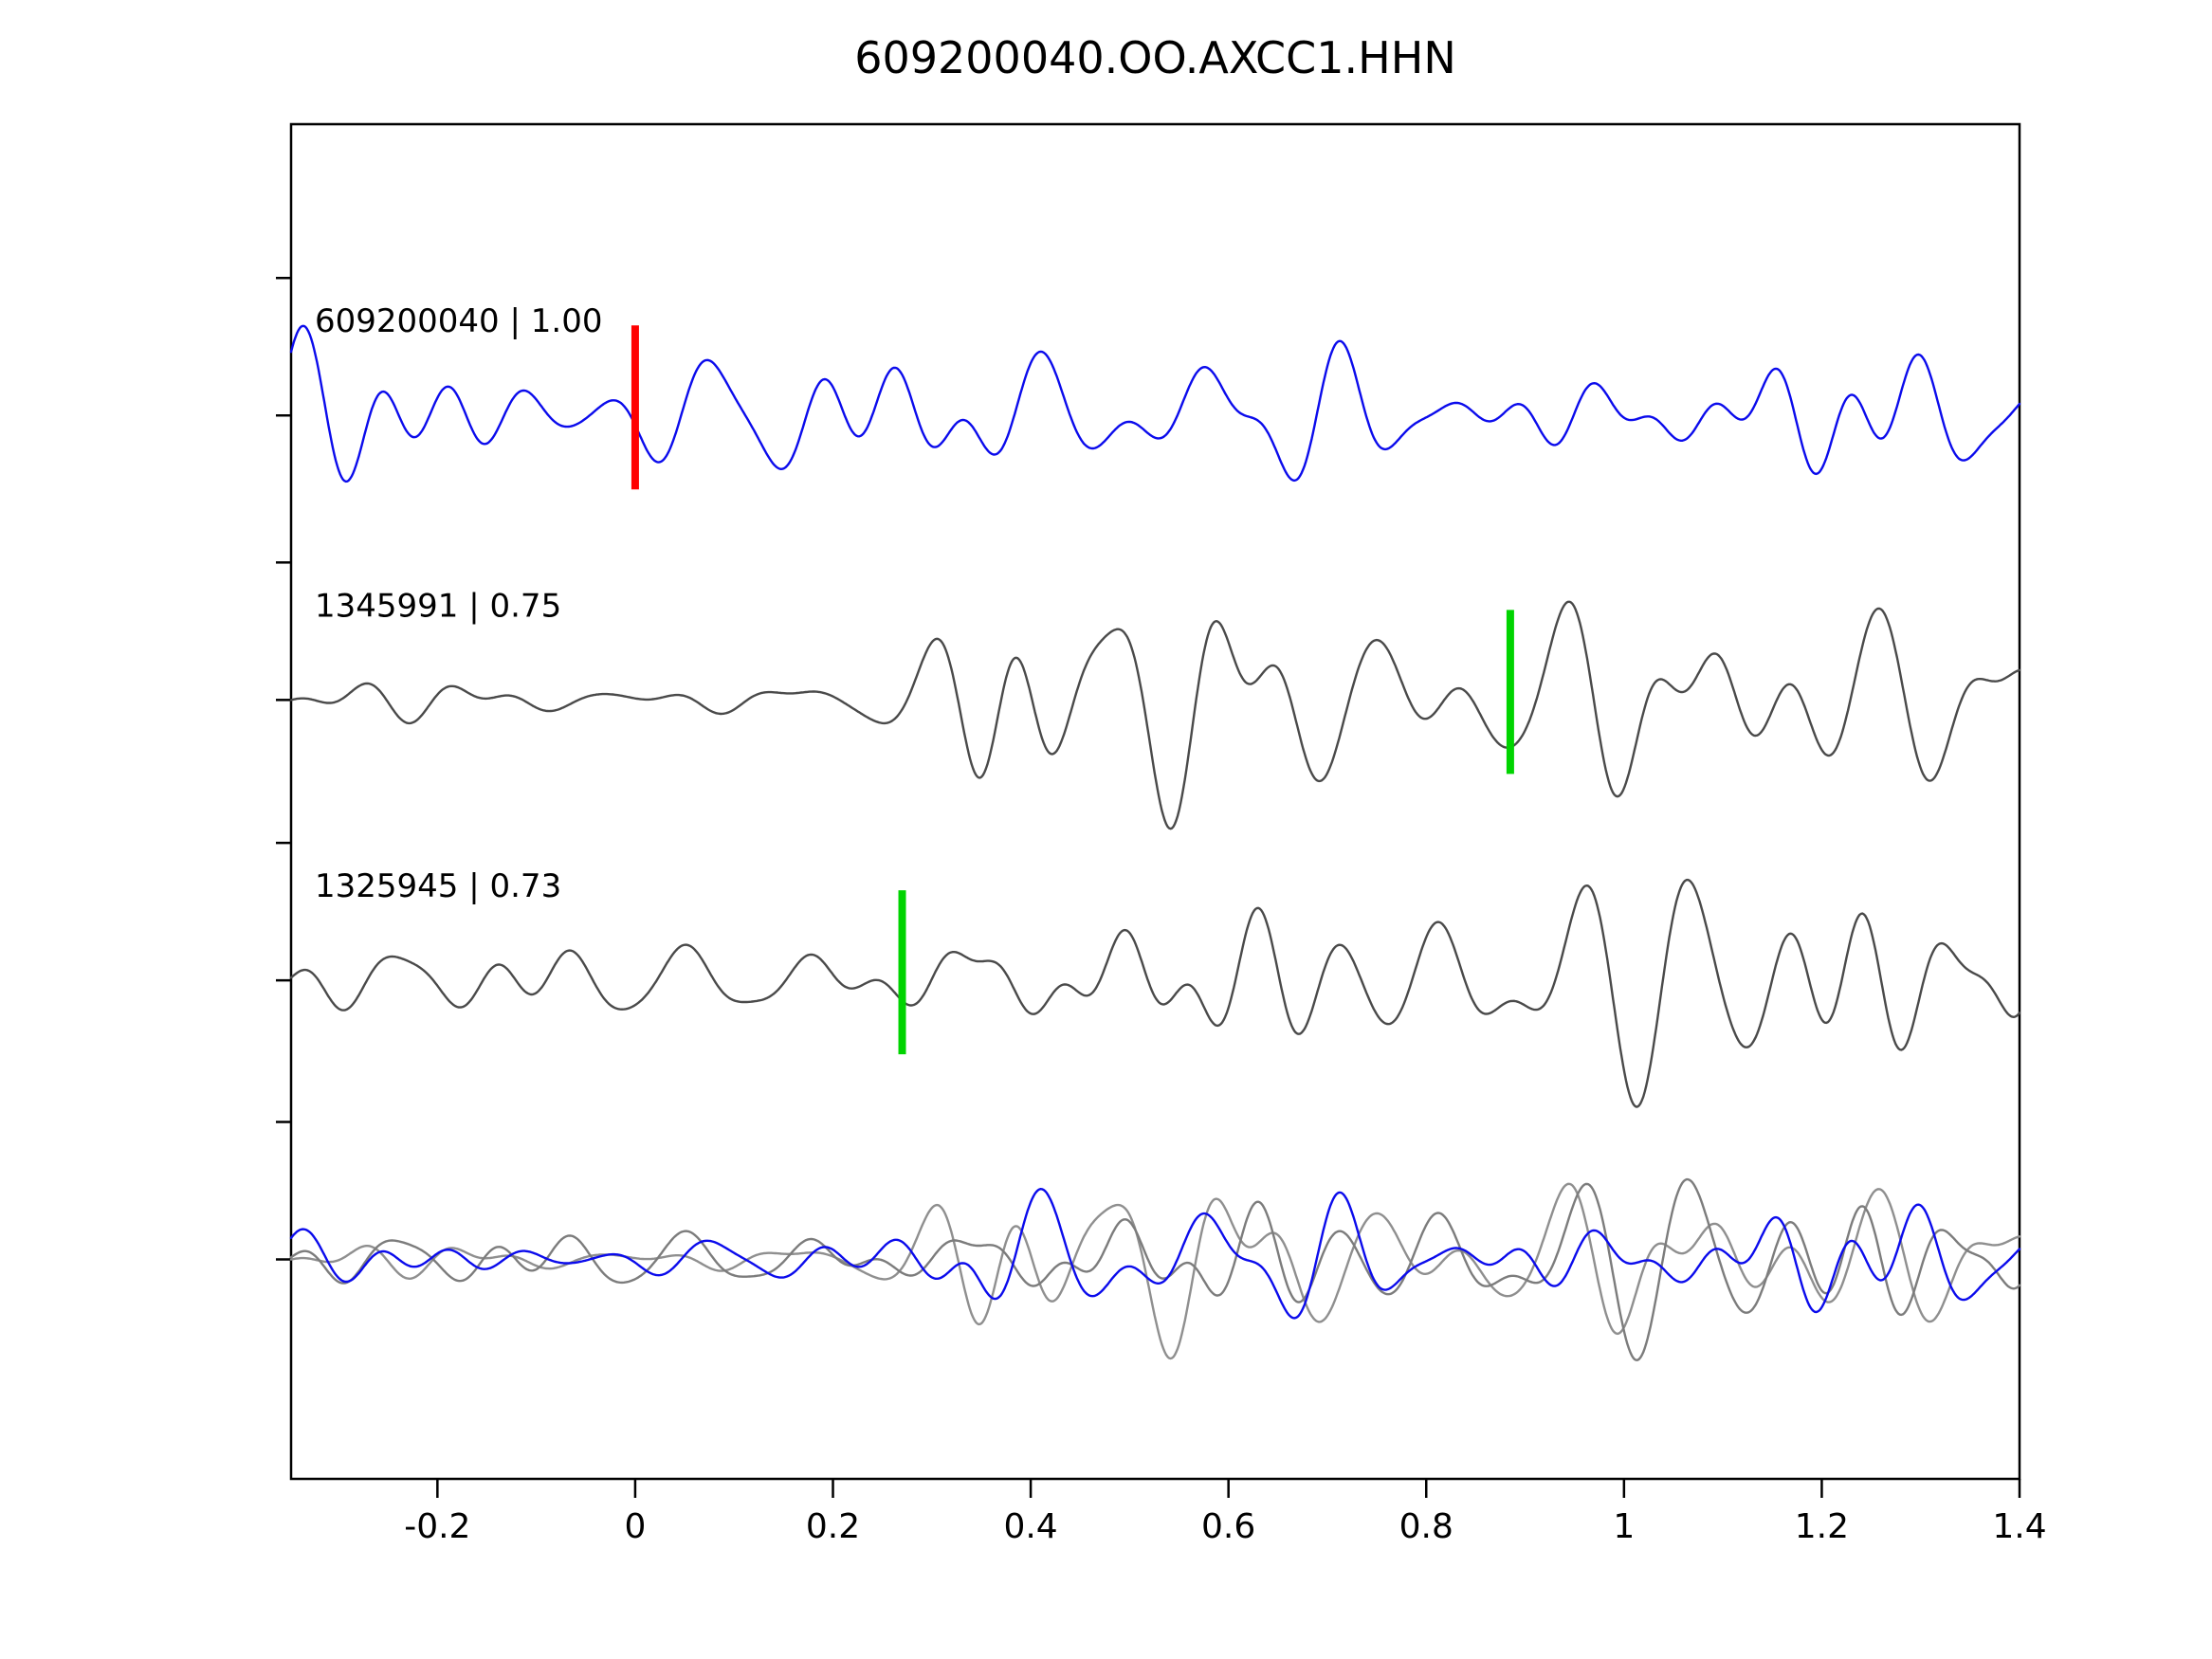 The height and width of the screenshot is (1659, 2212). What do you see at coordinates (437, 1526) in the screenshot?
I see `x-tick-label: -0.2` at bounding box center [437, 1526].